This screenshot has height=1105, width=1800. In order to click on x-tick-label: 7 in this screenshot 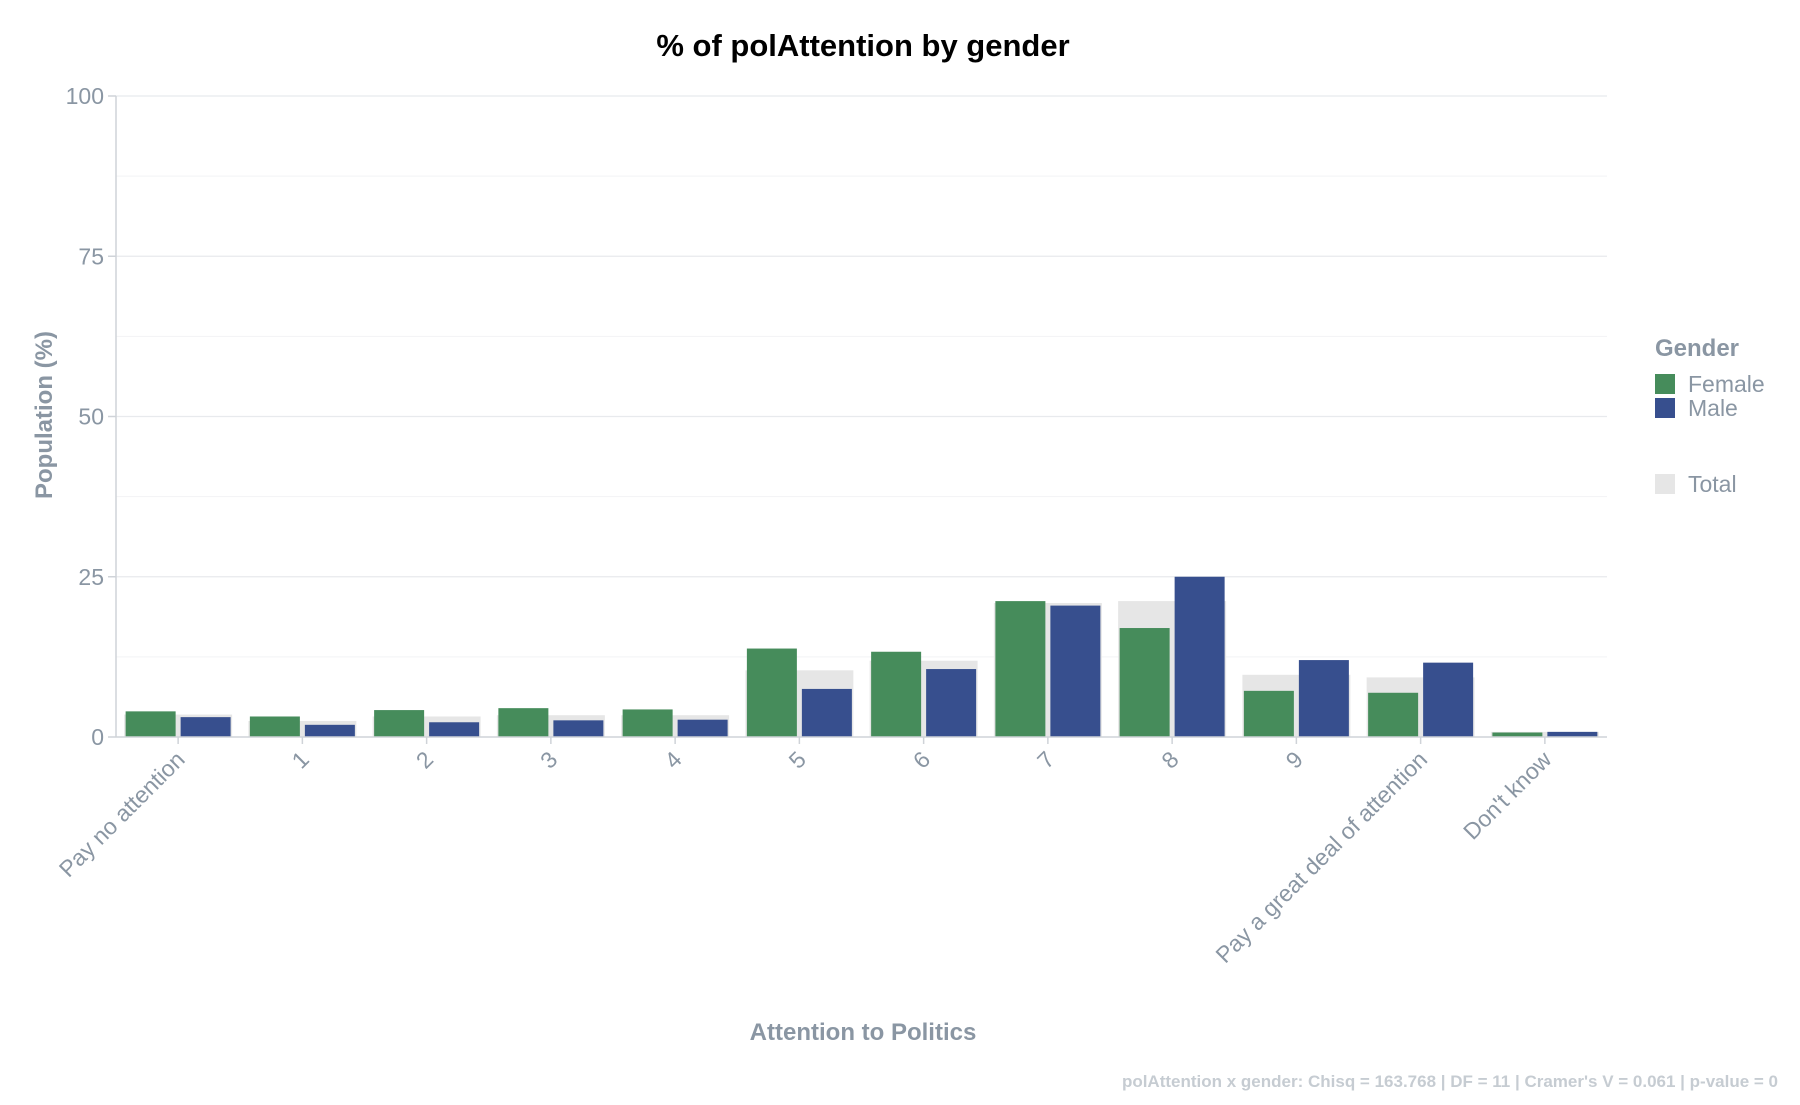, I will do `click(1045, 759)`.